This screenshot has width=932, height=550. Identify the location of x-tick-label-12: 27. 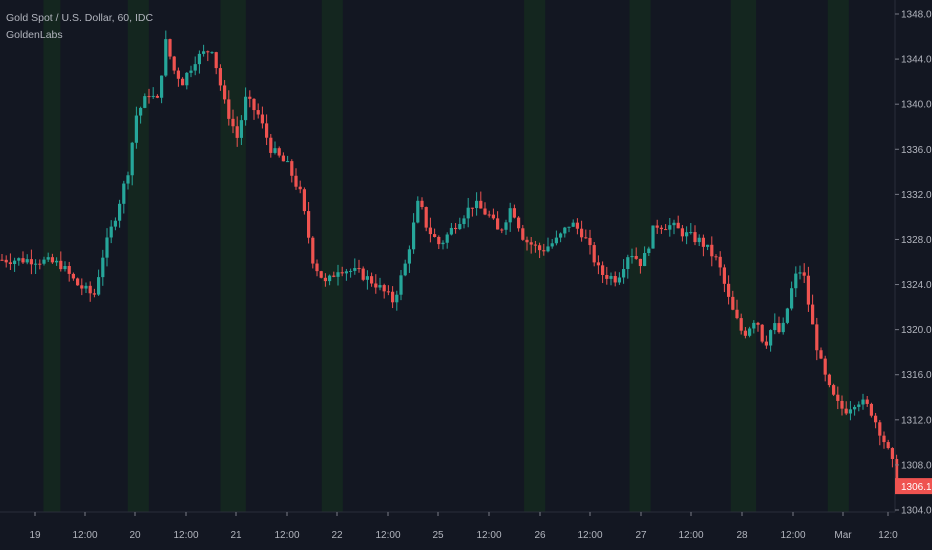
(641, 535).